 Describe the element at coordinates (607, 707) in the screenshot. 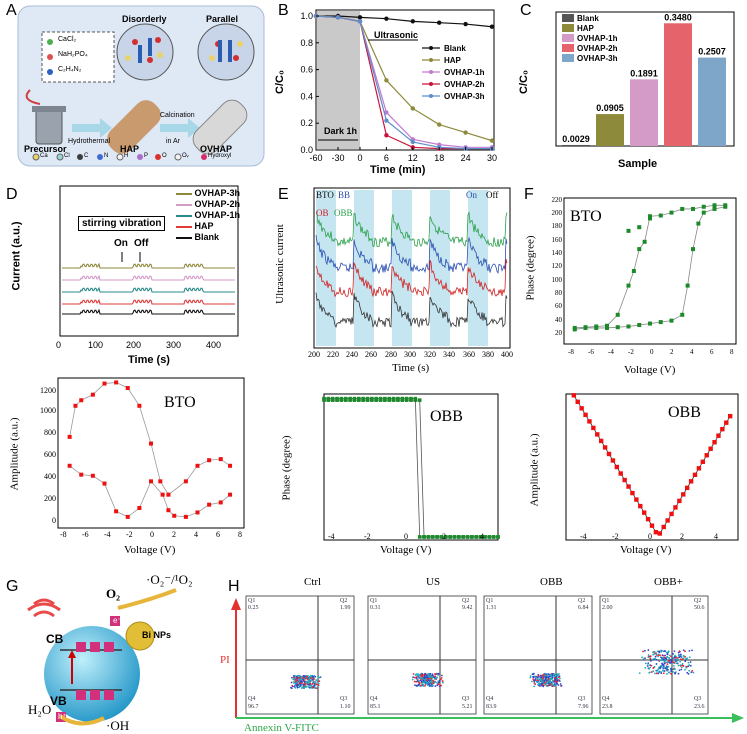

I see `h-q4-value: 23.8` at that location.